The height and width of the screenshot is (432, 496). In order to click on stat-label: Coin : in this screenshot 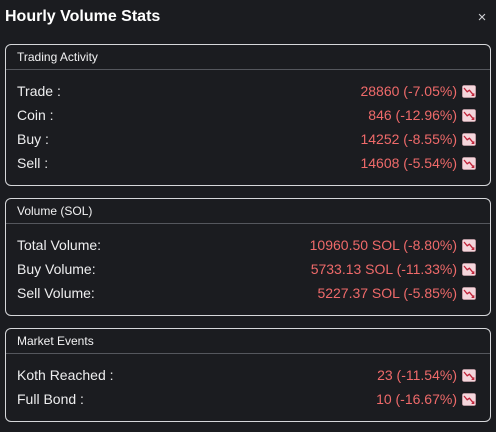, I will do `click(35, 115)`.